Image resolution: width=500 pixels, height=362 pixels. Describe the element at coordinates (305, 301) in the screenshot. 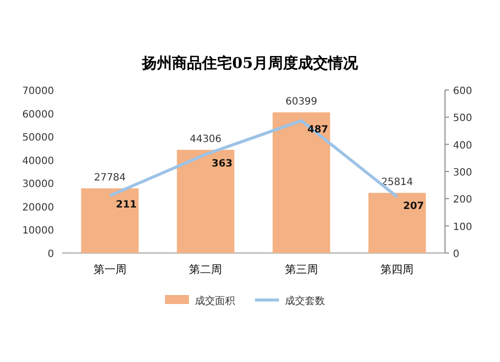

I see `legend-label: 成交套数` at that location.